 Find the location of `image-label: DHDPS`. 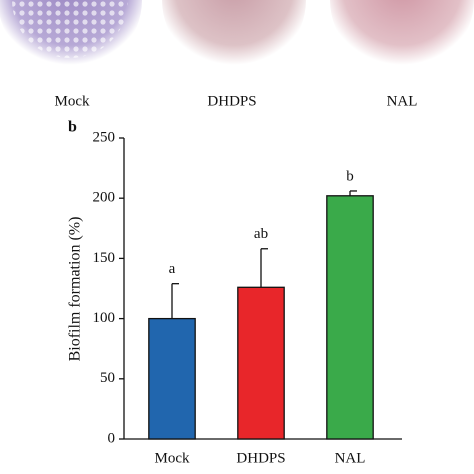

image-label: DHDPS is located at coordinates (231, 101).